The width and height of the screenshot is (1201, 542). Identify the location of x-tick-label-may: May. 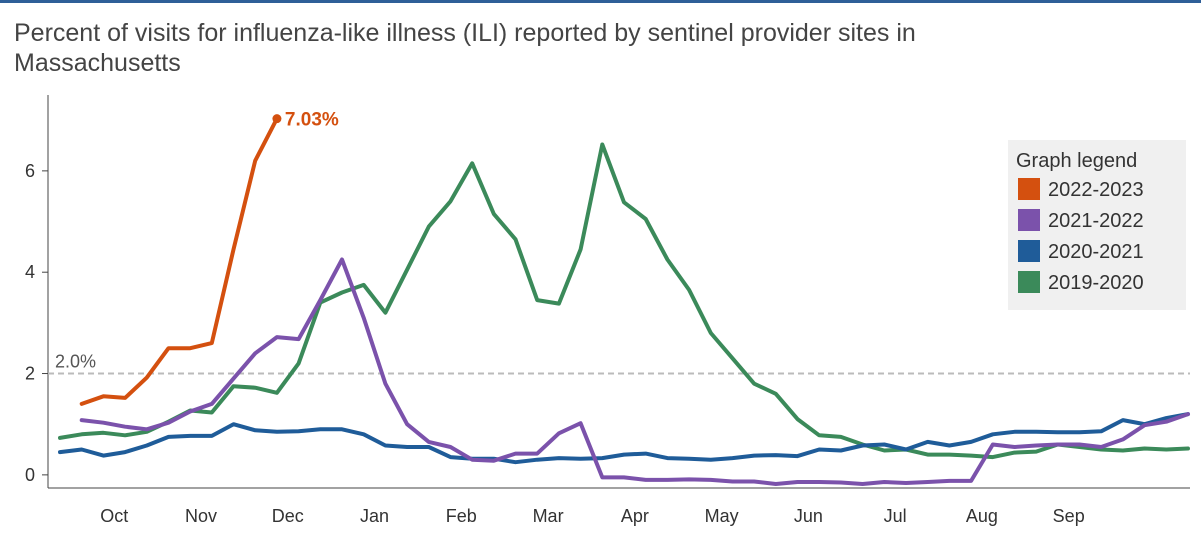
(722, 516).